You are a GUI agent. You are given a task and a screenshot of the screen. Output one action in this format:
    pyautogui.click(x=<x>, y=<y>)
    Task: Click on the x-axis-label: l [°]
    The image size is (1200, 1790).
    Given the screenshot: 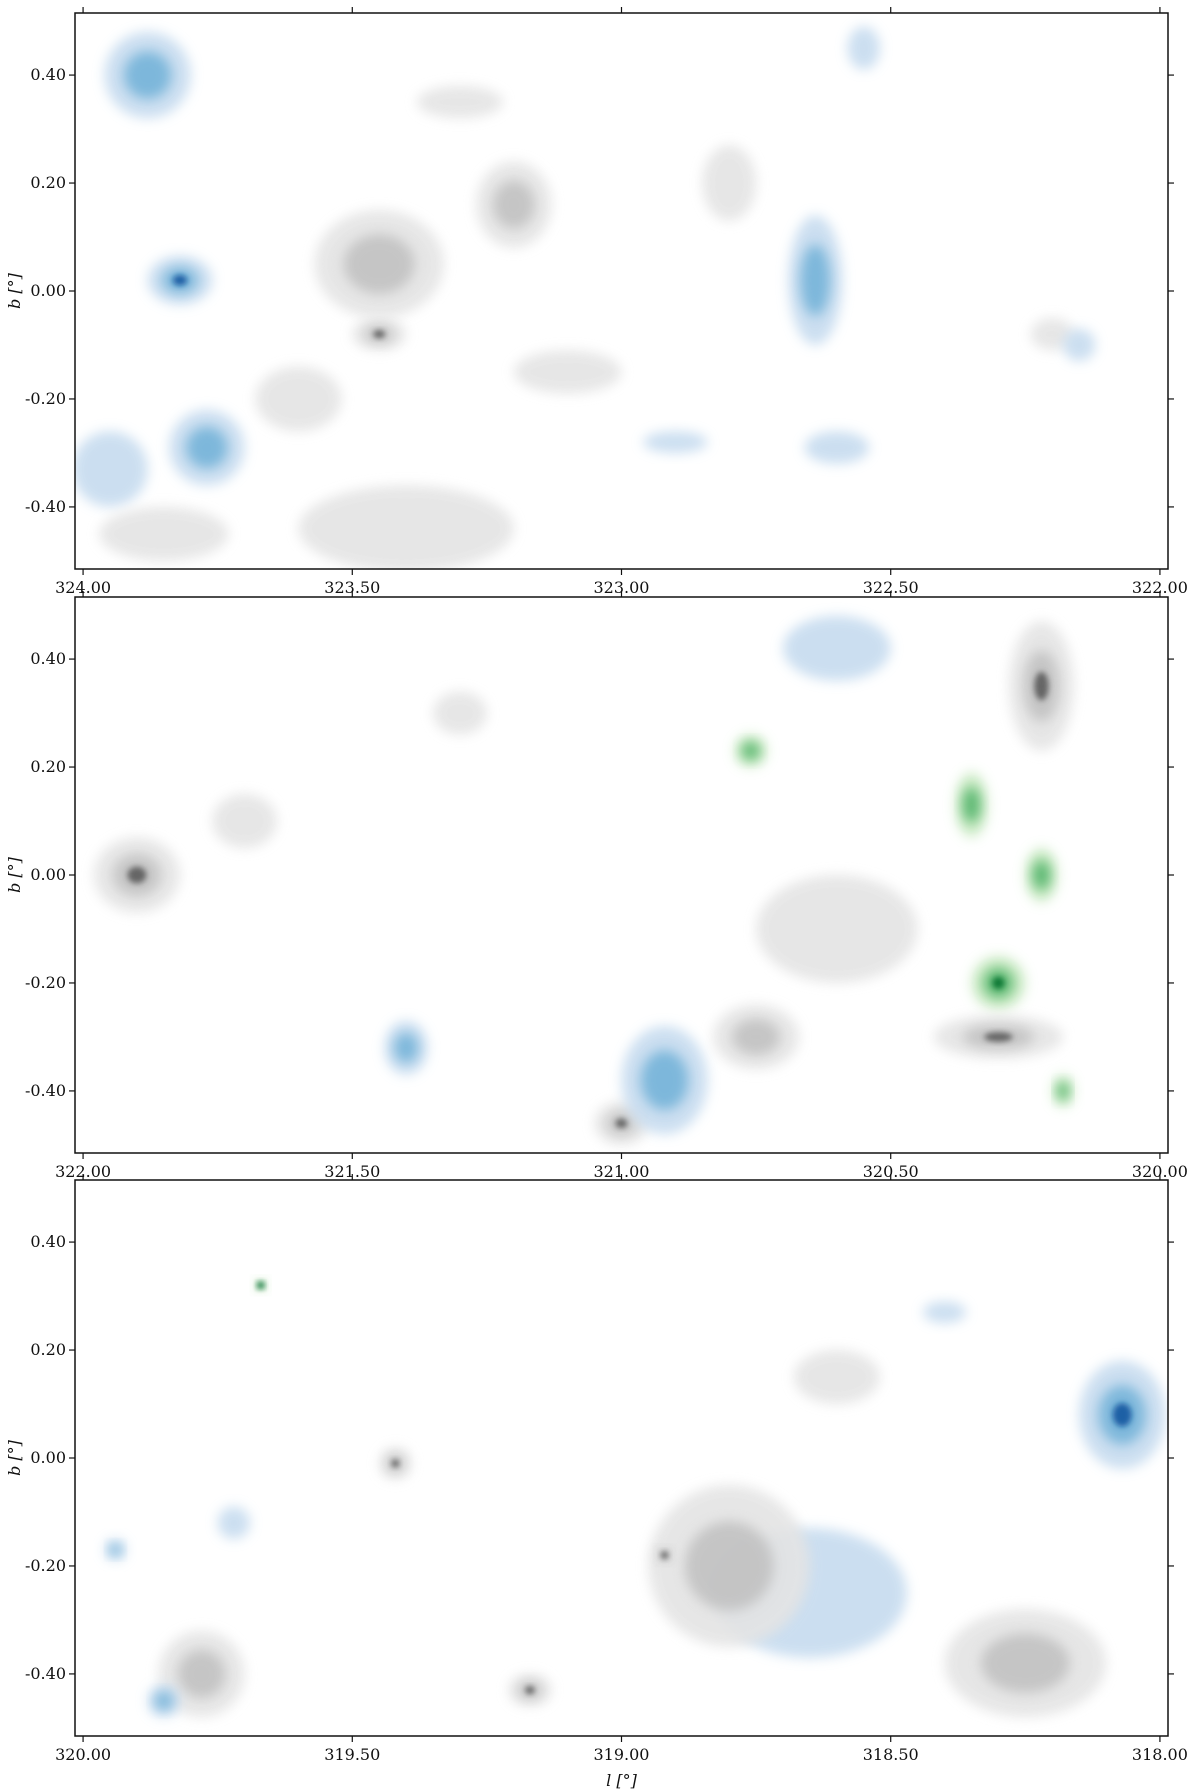 What is the action you would take?
    pyautogui.click(x=621, y=1780)
    